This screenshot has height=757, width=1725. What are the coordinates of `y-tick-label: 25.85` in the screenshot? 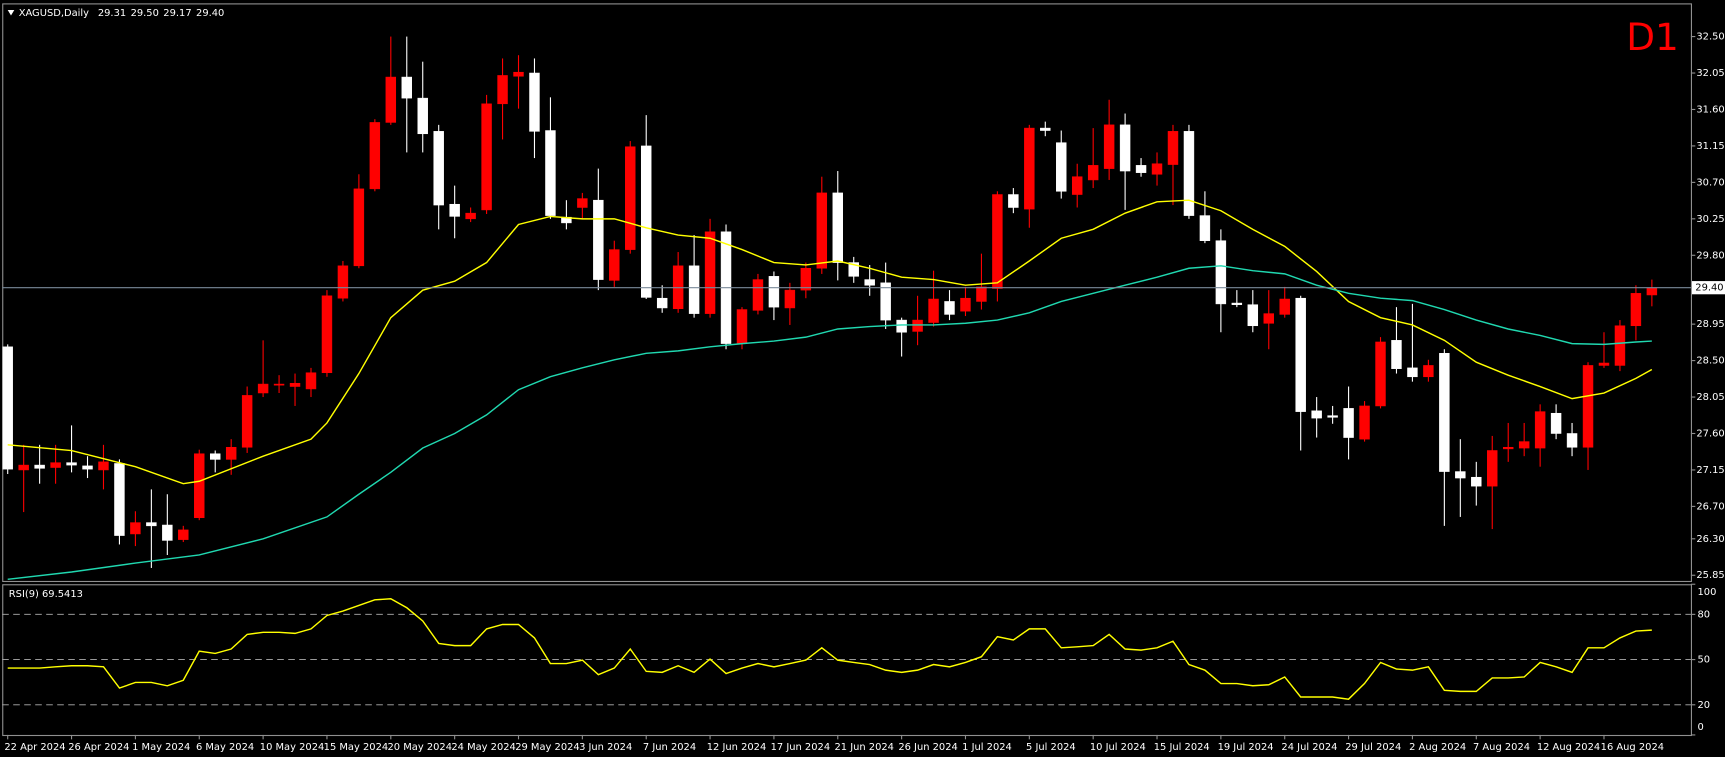 It's located at (1710, 575).